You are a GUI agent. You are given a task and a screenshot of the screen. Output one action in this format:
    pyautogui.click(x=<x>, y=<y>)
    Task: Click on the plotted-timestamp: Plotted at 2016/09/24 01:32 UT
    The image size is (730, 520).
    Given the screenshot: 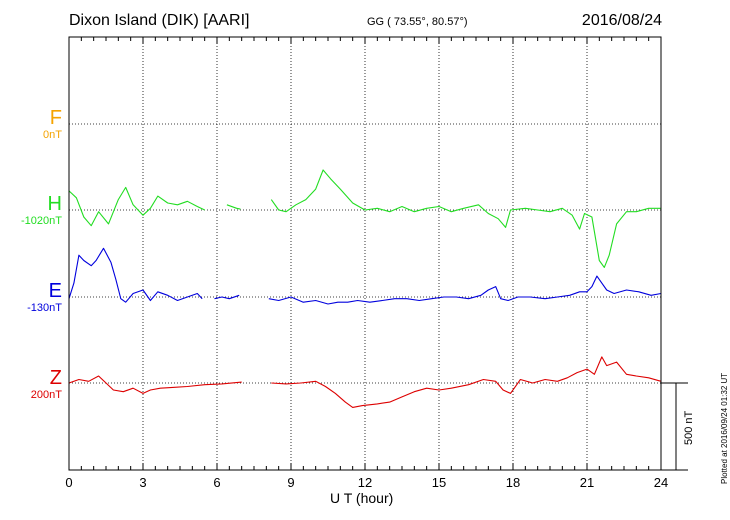 What is the action you would take?
    pyautogui.click(x=724, y=428)
    